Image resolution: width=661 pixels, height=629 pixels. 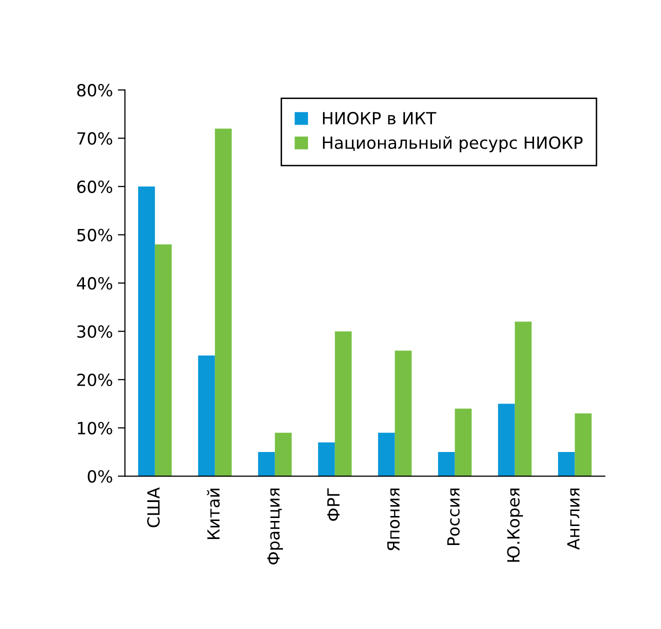 What do you see at coordinates (94, 283) in the screenshot?
I see `y-tick-label: 40%` at bounding box center [94, 283].